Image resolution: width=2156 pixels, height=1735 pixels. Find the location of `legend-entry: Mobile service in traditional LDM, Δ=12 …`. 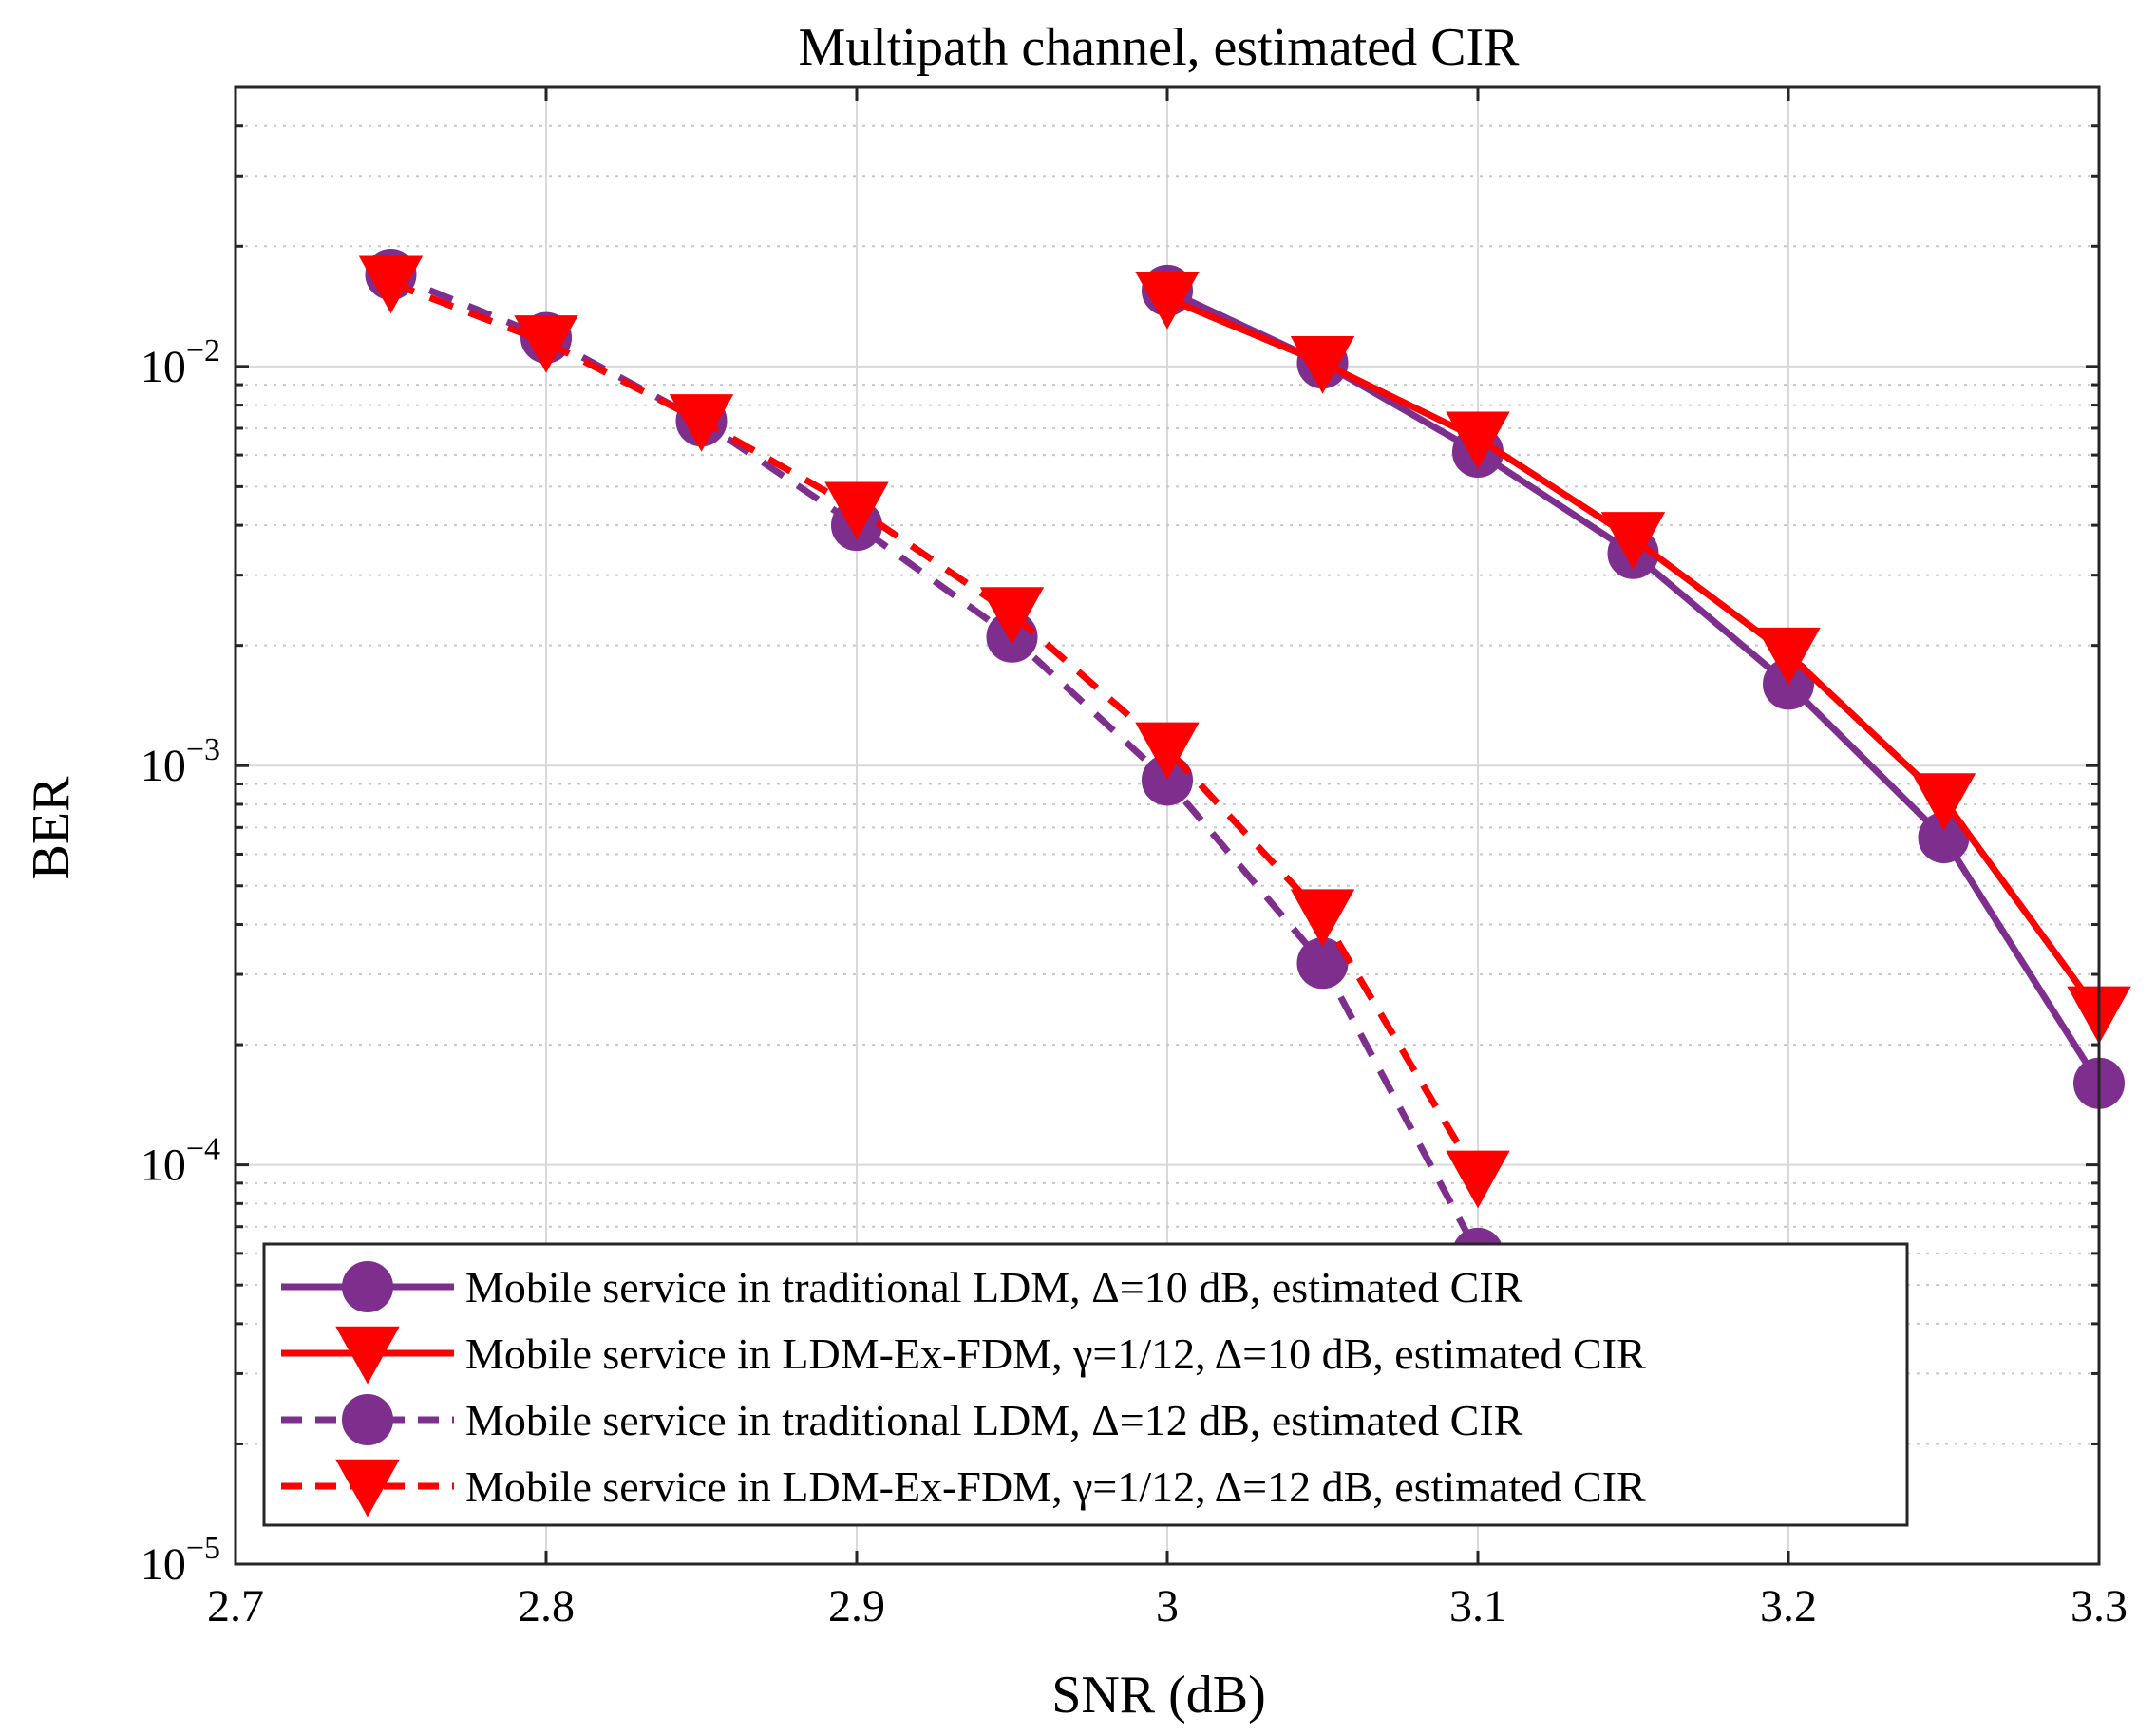

legend-entry: Mobile service in traditional LDM, Δ=12 … is located at coordinates (902, 1419).